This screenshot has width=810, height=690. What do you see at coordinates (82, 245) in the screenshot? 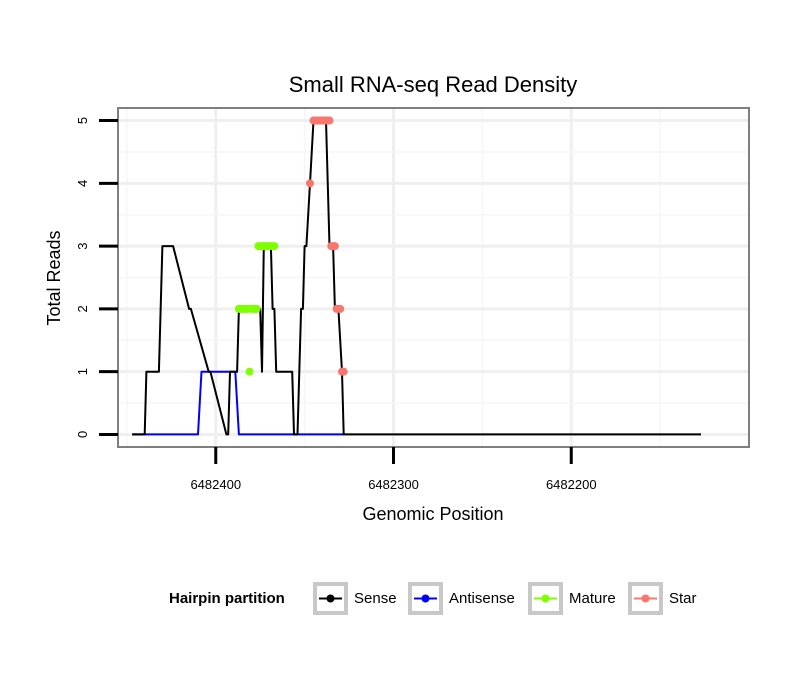
I see `y-tick-label: 3` at bounding box center [82, 245].